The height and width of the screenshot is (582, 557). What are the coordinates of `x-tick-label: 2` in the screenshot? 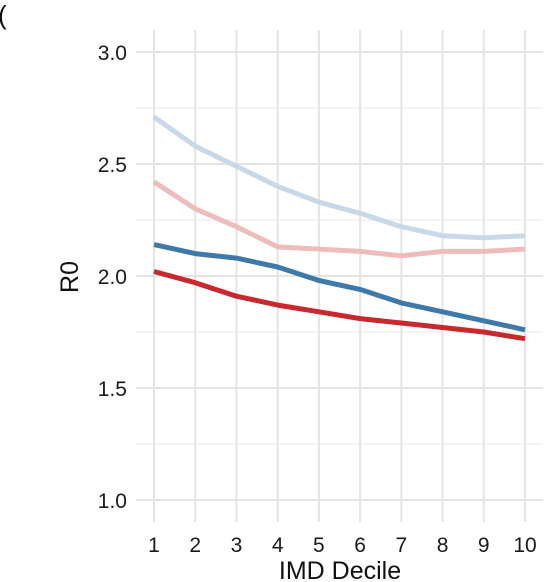 It's located at (195, 545).